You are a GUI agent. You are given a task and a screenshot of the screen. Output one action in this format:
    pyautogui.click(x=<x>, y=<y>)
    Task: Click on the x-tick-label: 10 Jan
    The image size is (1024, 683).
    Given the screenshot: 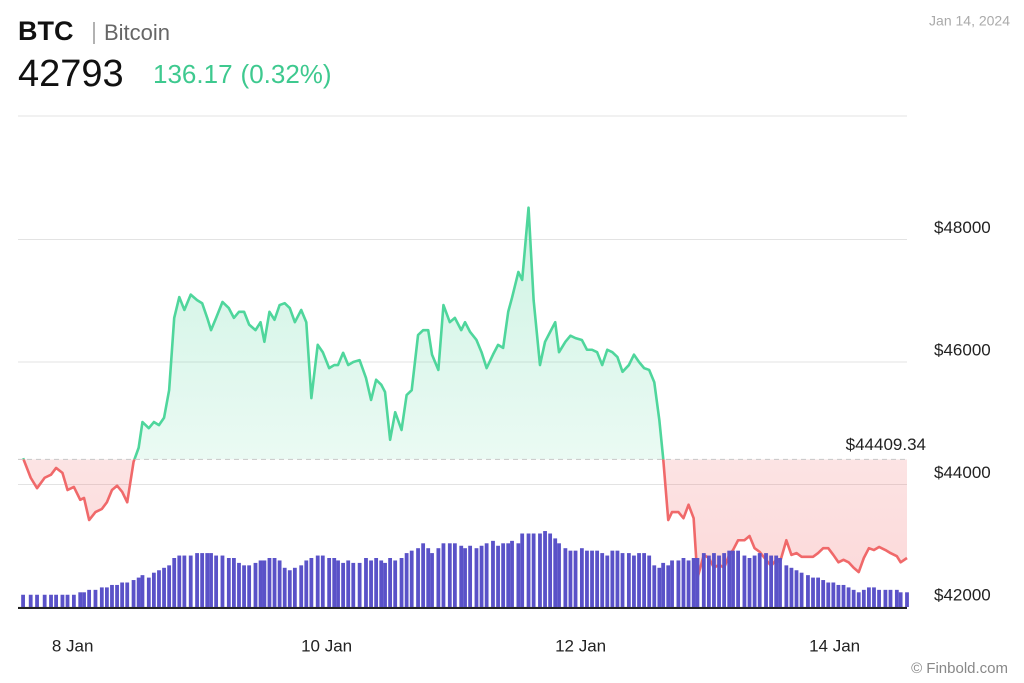 What is the action you would take?
    pyautogui.click(x=326, y=645)
    